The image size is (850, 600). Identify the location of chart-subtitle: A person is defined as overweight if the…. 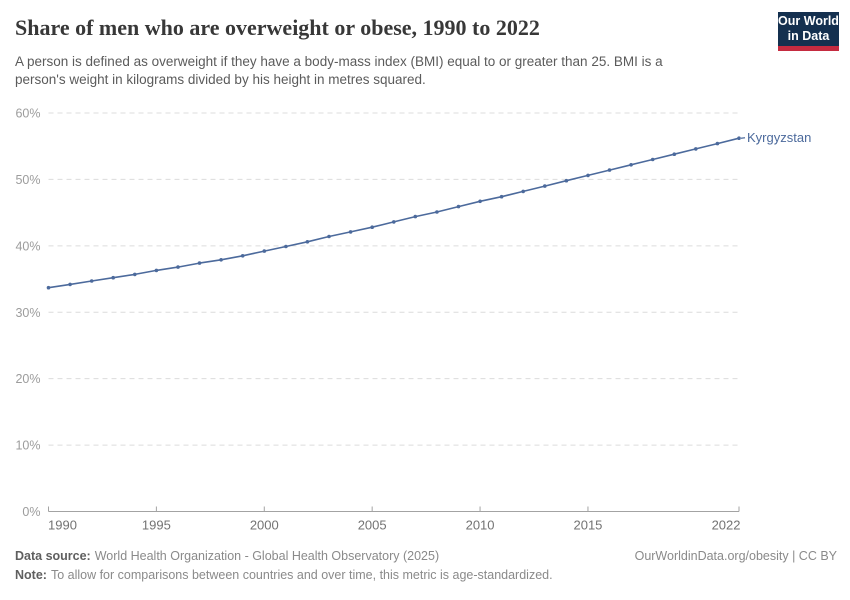
(339, 71).